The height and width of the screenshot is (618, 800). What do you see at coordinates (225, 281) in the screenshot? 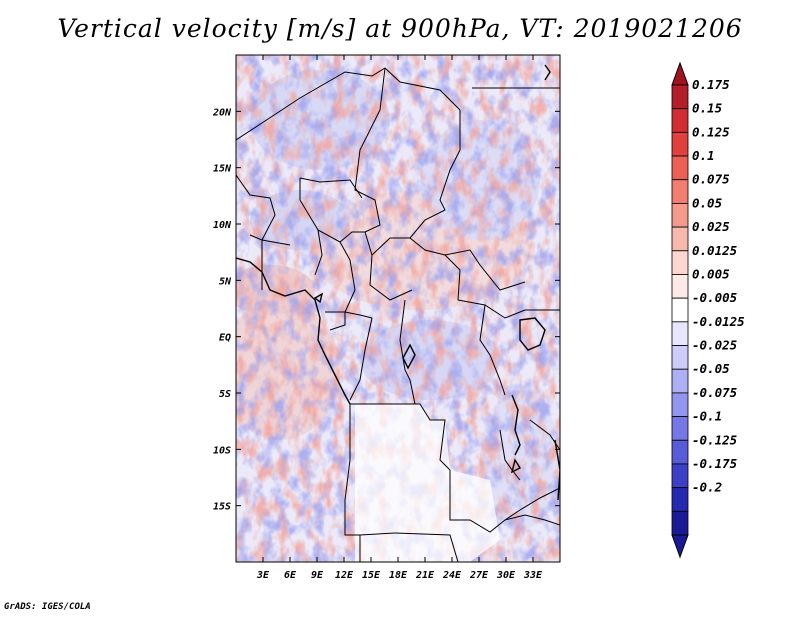
I see `lat-tick-label: 5N` at bounding box center [225, 281].